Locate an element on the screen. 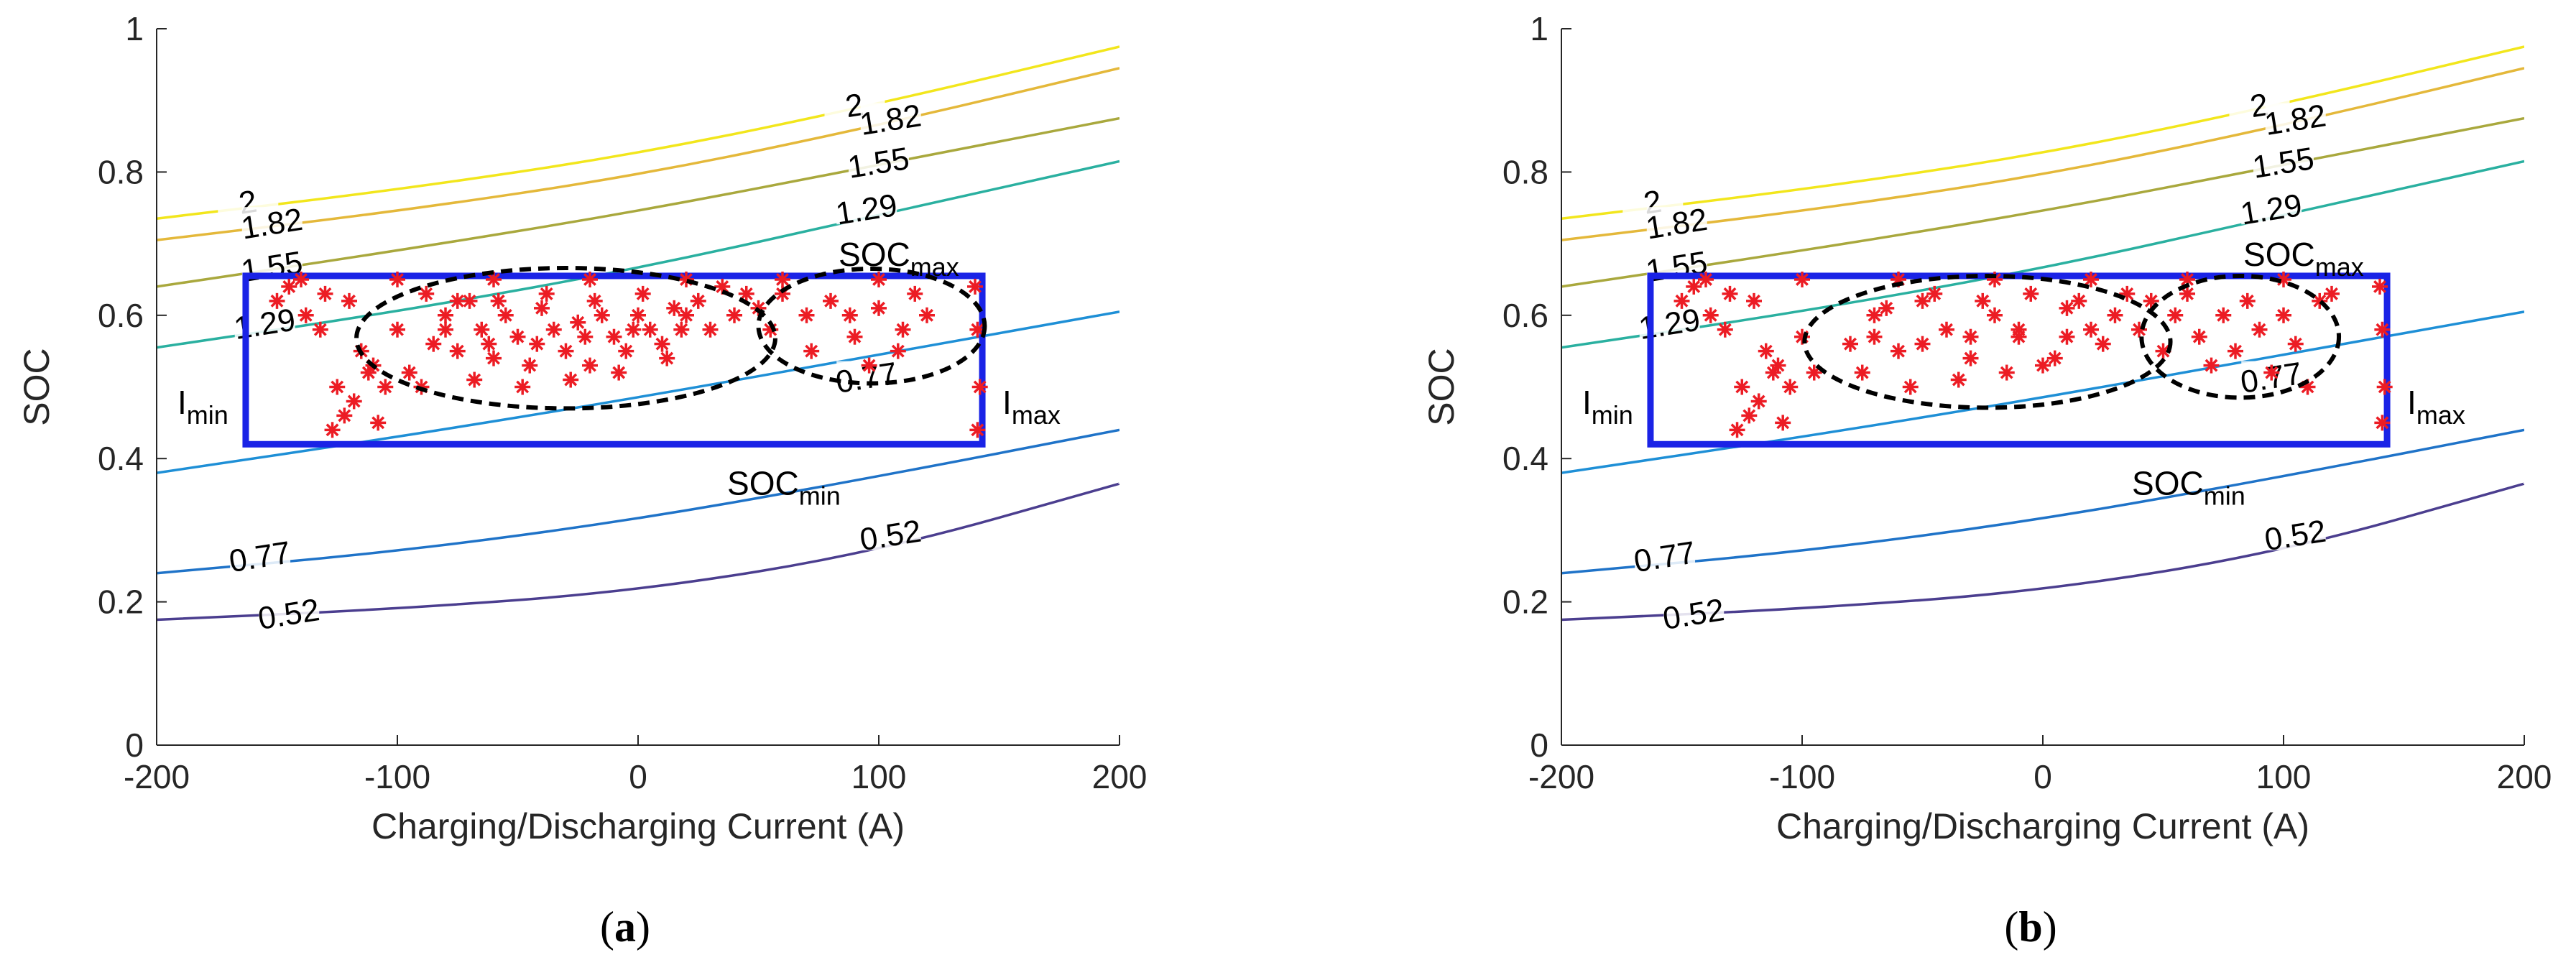 This screenshot has height=965, width=2576. panel-label: (a) is located at coordinates (625, 927).